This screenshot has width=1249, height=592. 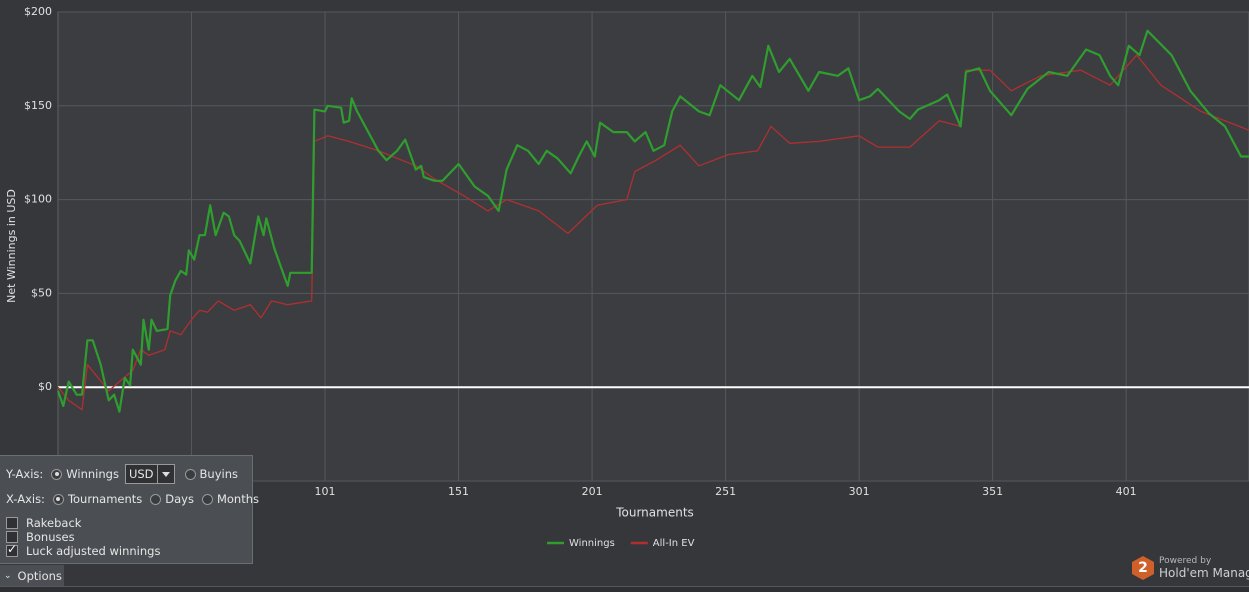 I want to click on y-tick-label: $0, so click(x=45, y=386).